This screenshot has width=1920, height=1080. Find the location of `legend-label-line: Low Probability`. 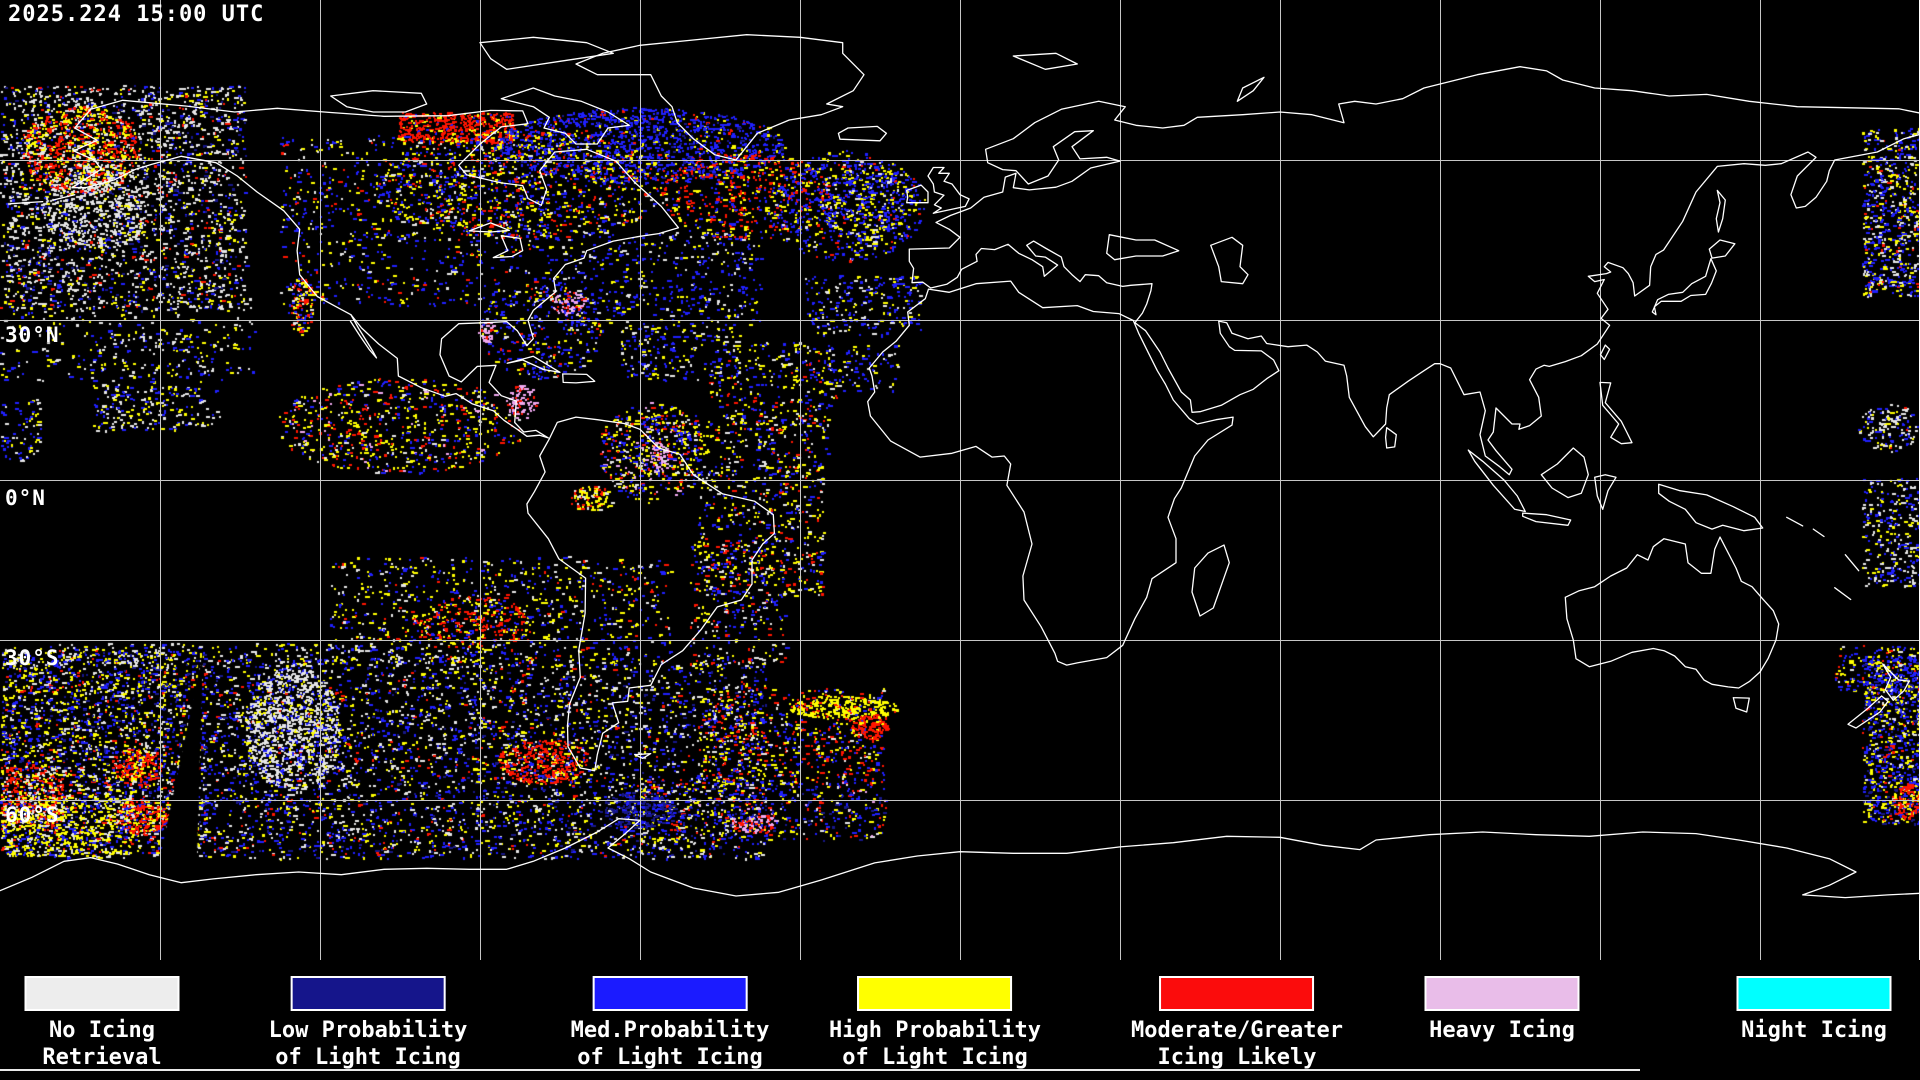

legend-label-line: Low Probability is located at coordinates (368, 1030).